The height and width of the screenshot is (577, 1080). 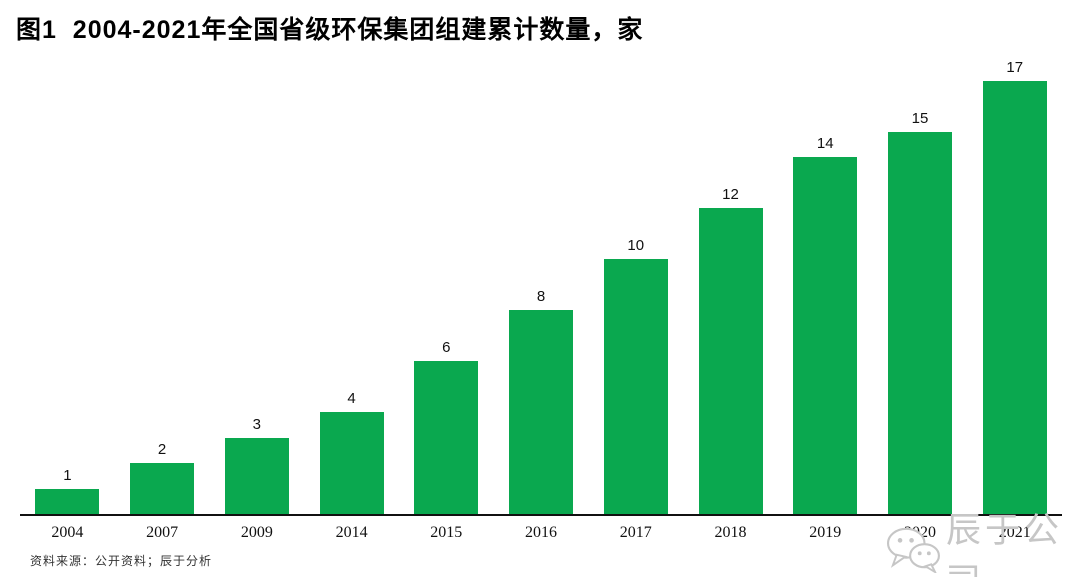 I want to click on bar-value-label: 8, so click(x=541, y=296).